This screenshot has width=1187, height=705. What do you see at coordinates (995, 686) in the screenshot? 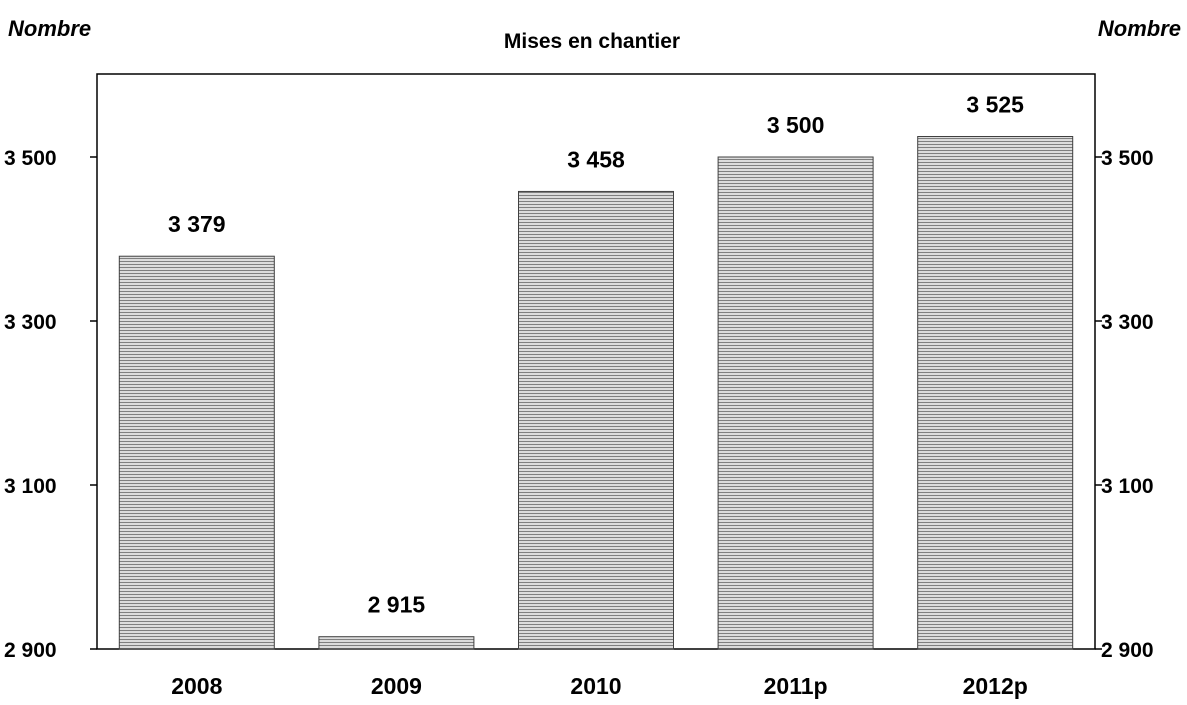
I see `x-tick-label-2012p: 2012p` at bounding box center [995, 686].